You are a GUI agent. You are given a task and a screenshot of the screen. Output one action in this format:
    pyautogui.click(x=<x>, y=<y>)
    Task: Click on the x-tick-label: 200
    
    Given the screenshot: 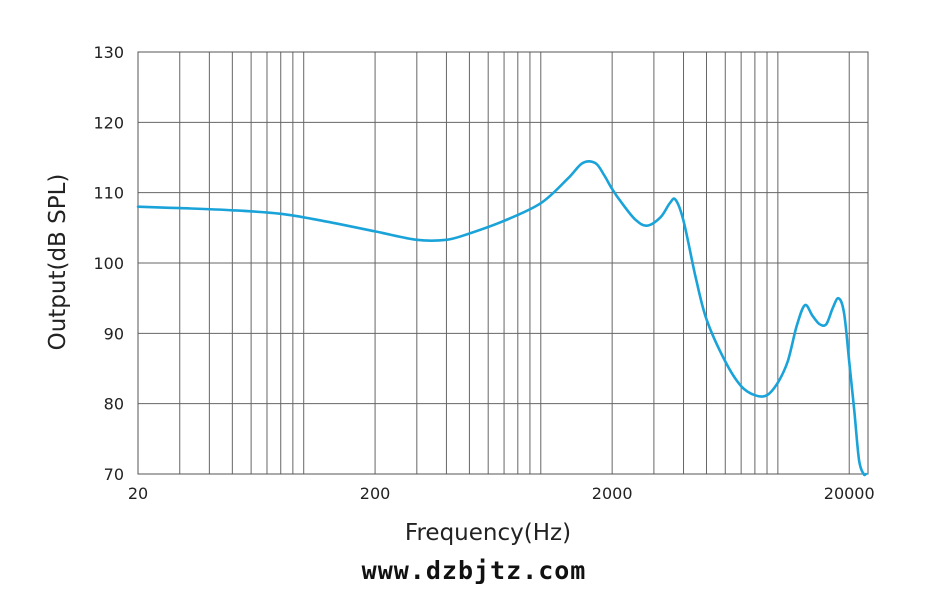 What is the action you would take?
    pyautogui.click(x=375, y=493)
    